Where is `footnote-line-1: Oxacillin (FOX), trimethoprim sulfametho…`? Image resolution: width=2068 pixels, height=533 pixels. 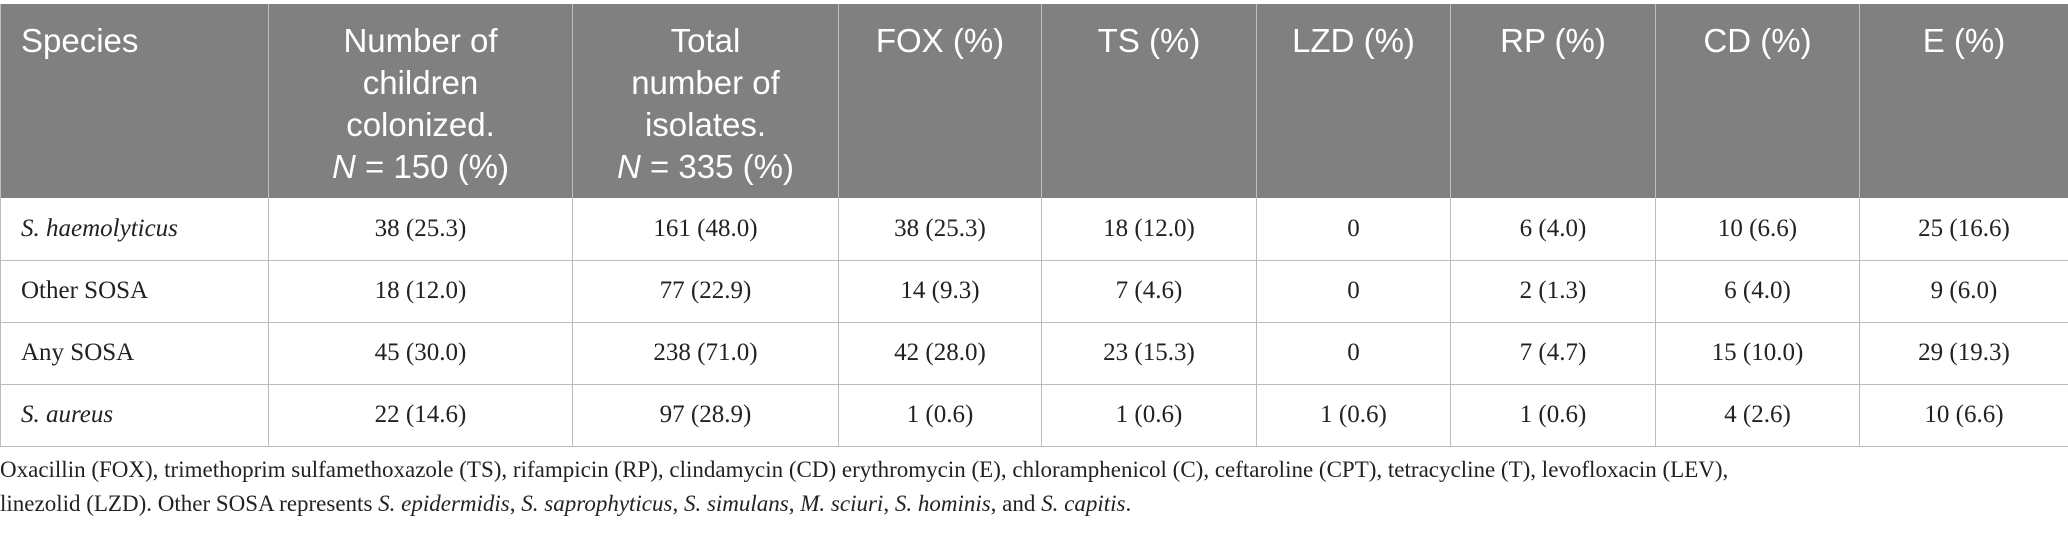
footnote-line-1: Oxacillin (FOX), trimethoprim sulfametho… is located at coordinates (864, 469).